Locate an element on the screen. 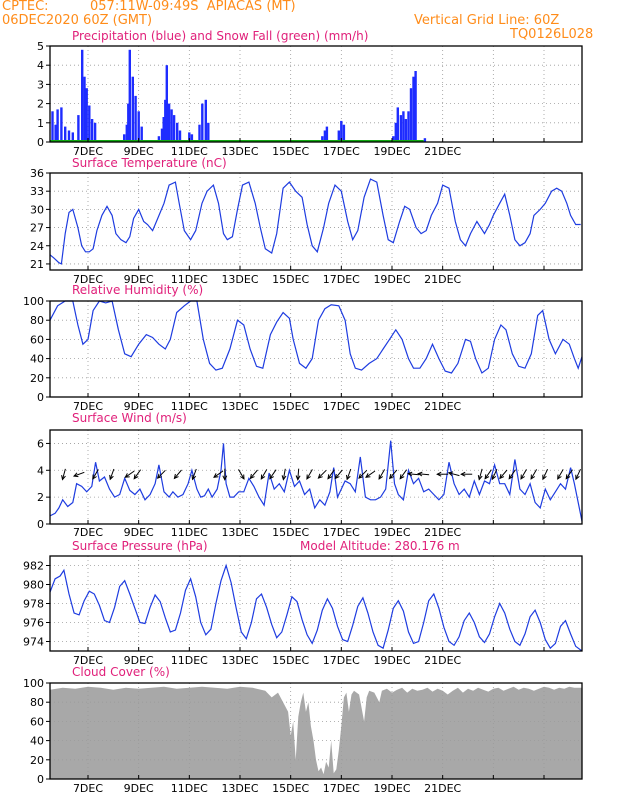 The width and height of the screenshot is (618, 800). cloud-x-tick-label: 11DEC is located at coordinates (189, 788).